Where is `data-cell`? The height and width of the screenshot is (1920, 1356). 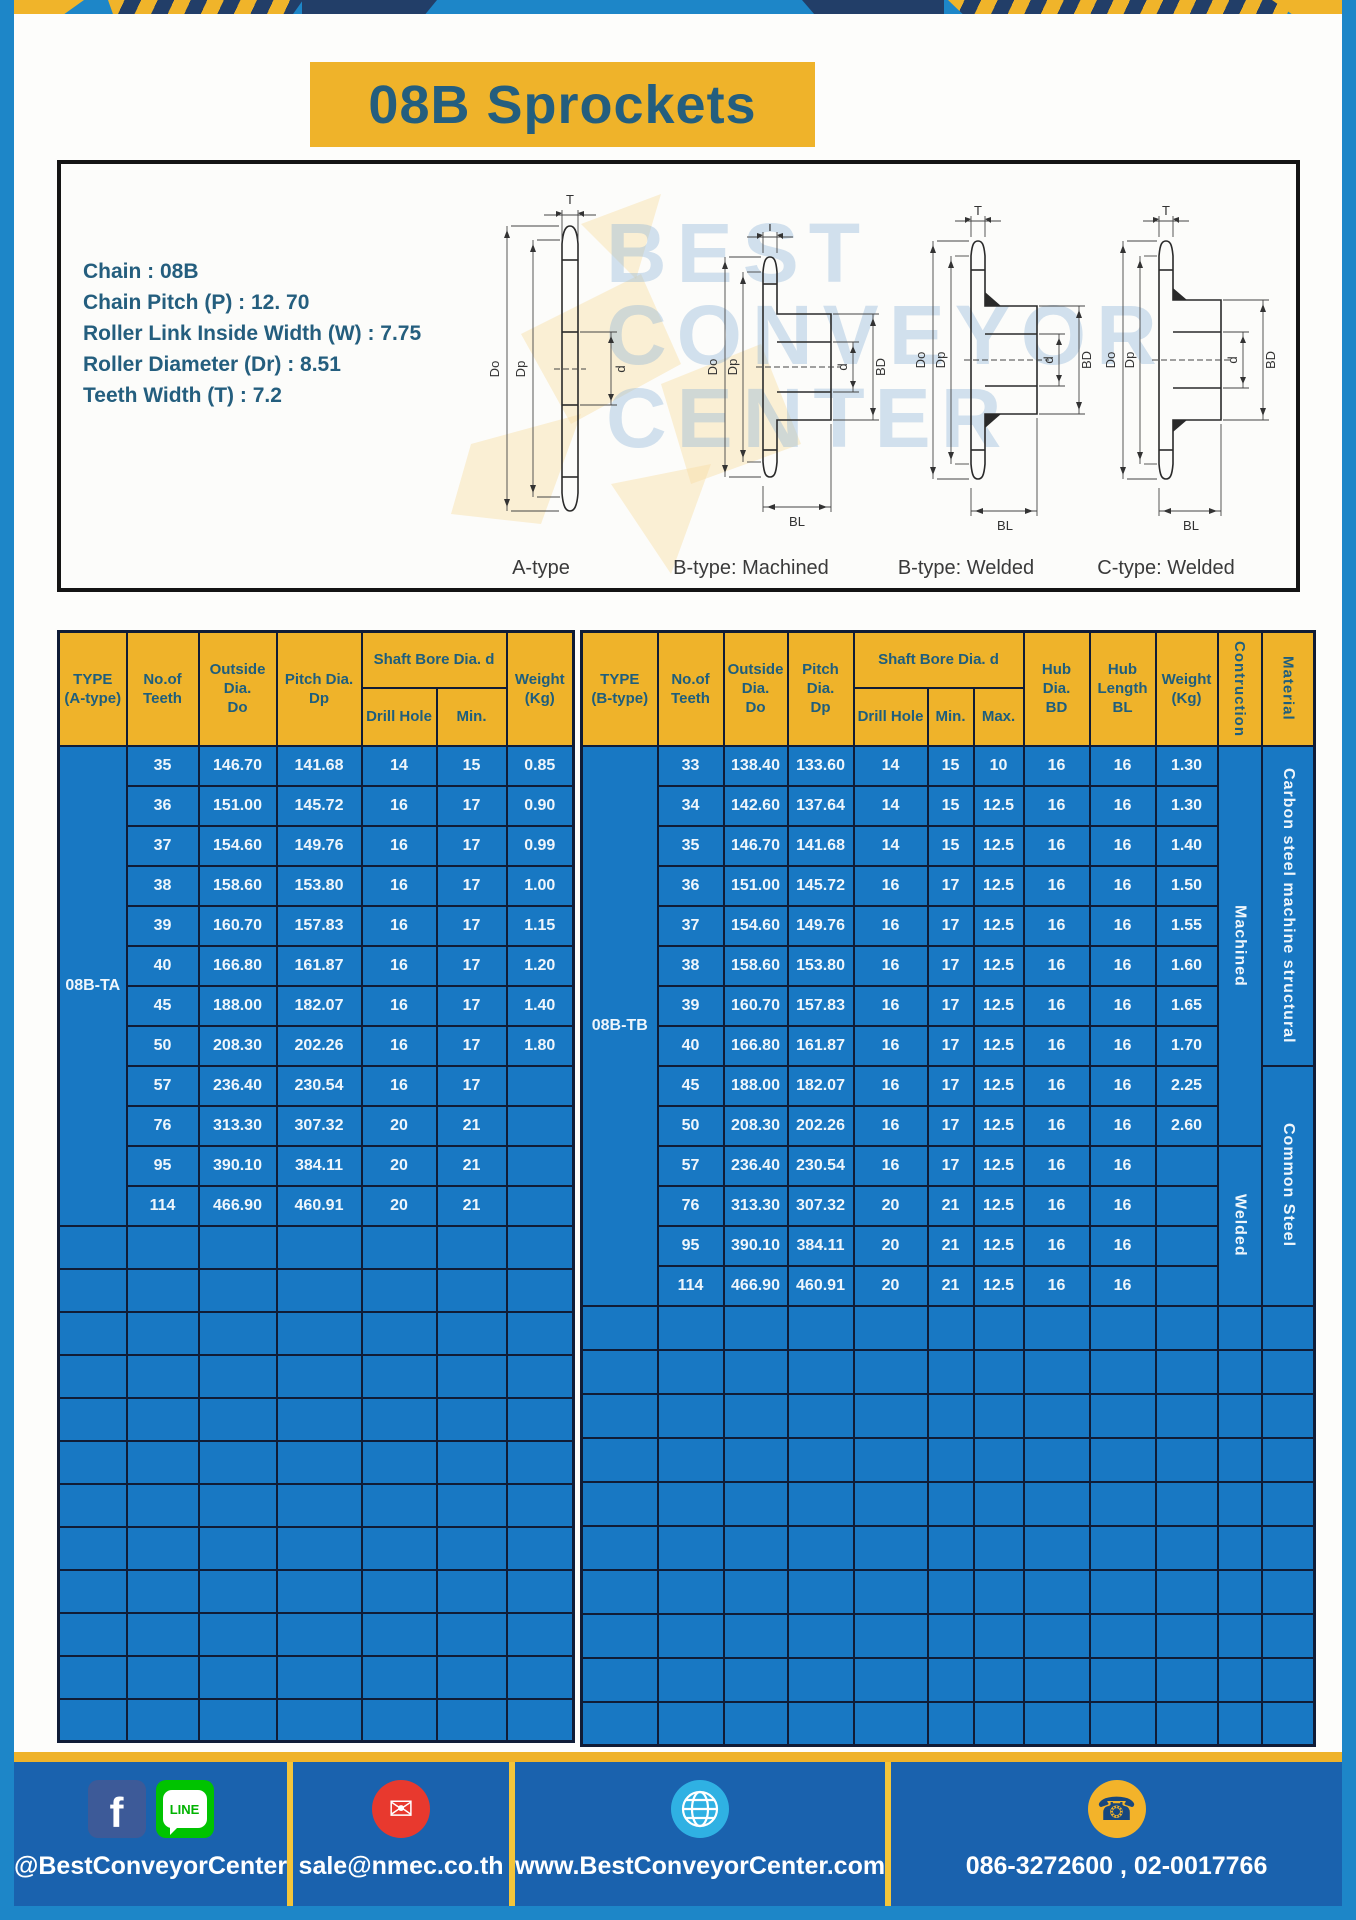 data-cell is located at coordinates (1186, 1165).